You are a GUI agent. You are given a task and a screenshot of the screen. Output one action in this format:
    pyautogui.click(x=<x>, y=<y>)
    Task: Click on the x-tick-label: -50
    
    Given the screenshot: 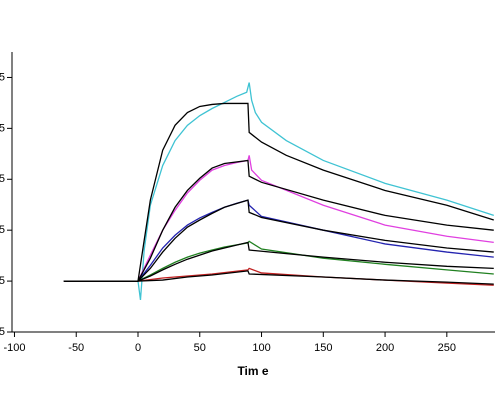 What is the action you would take?
    pyautogui.click(x=76, y=348)
    